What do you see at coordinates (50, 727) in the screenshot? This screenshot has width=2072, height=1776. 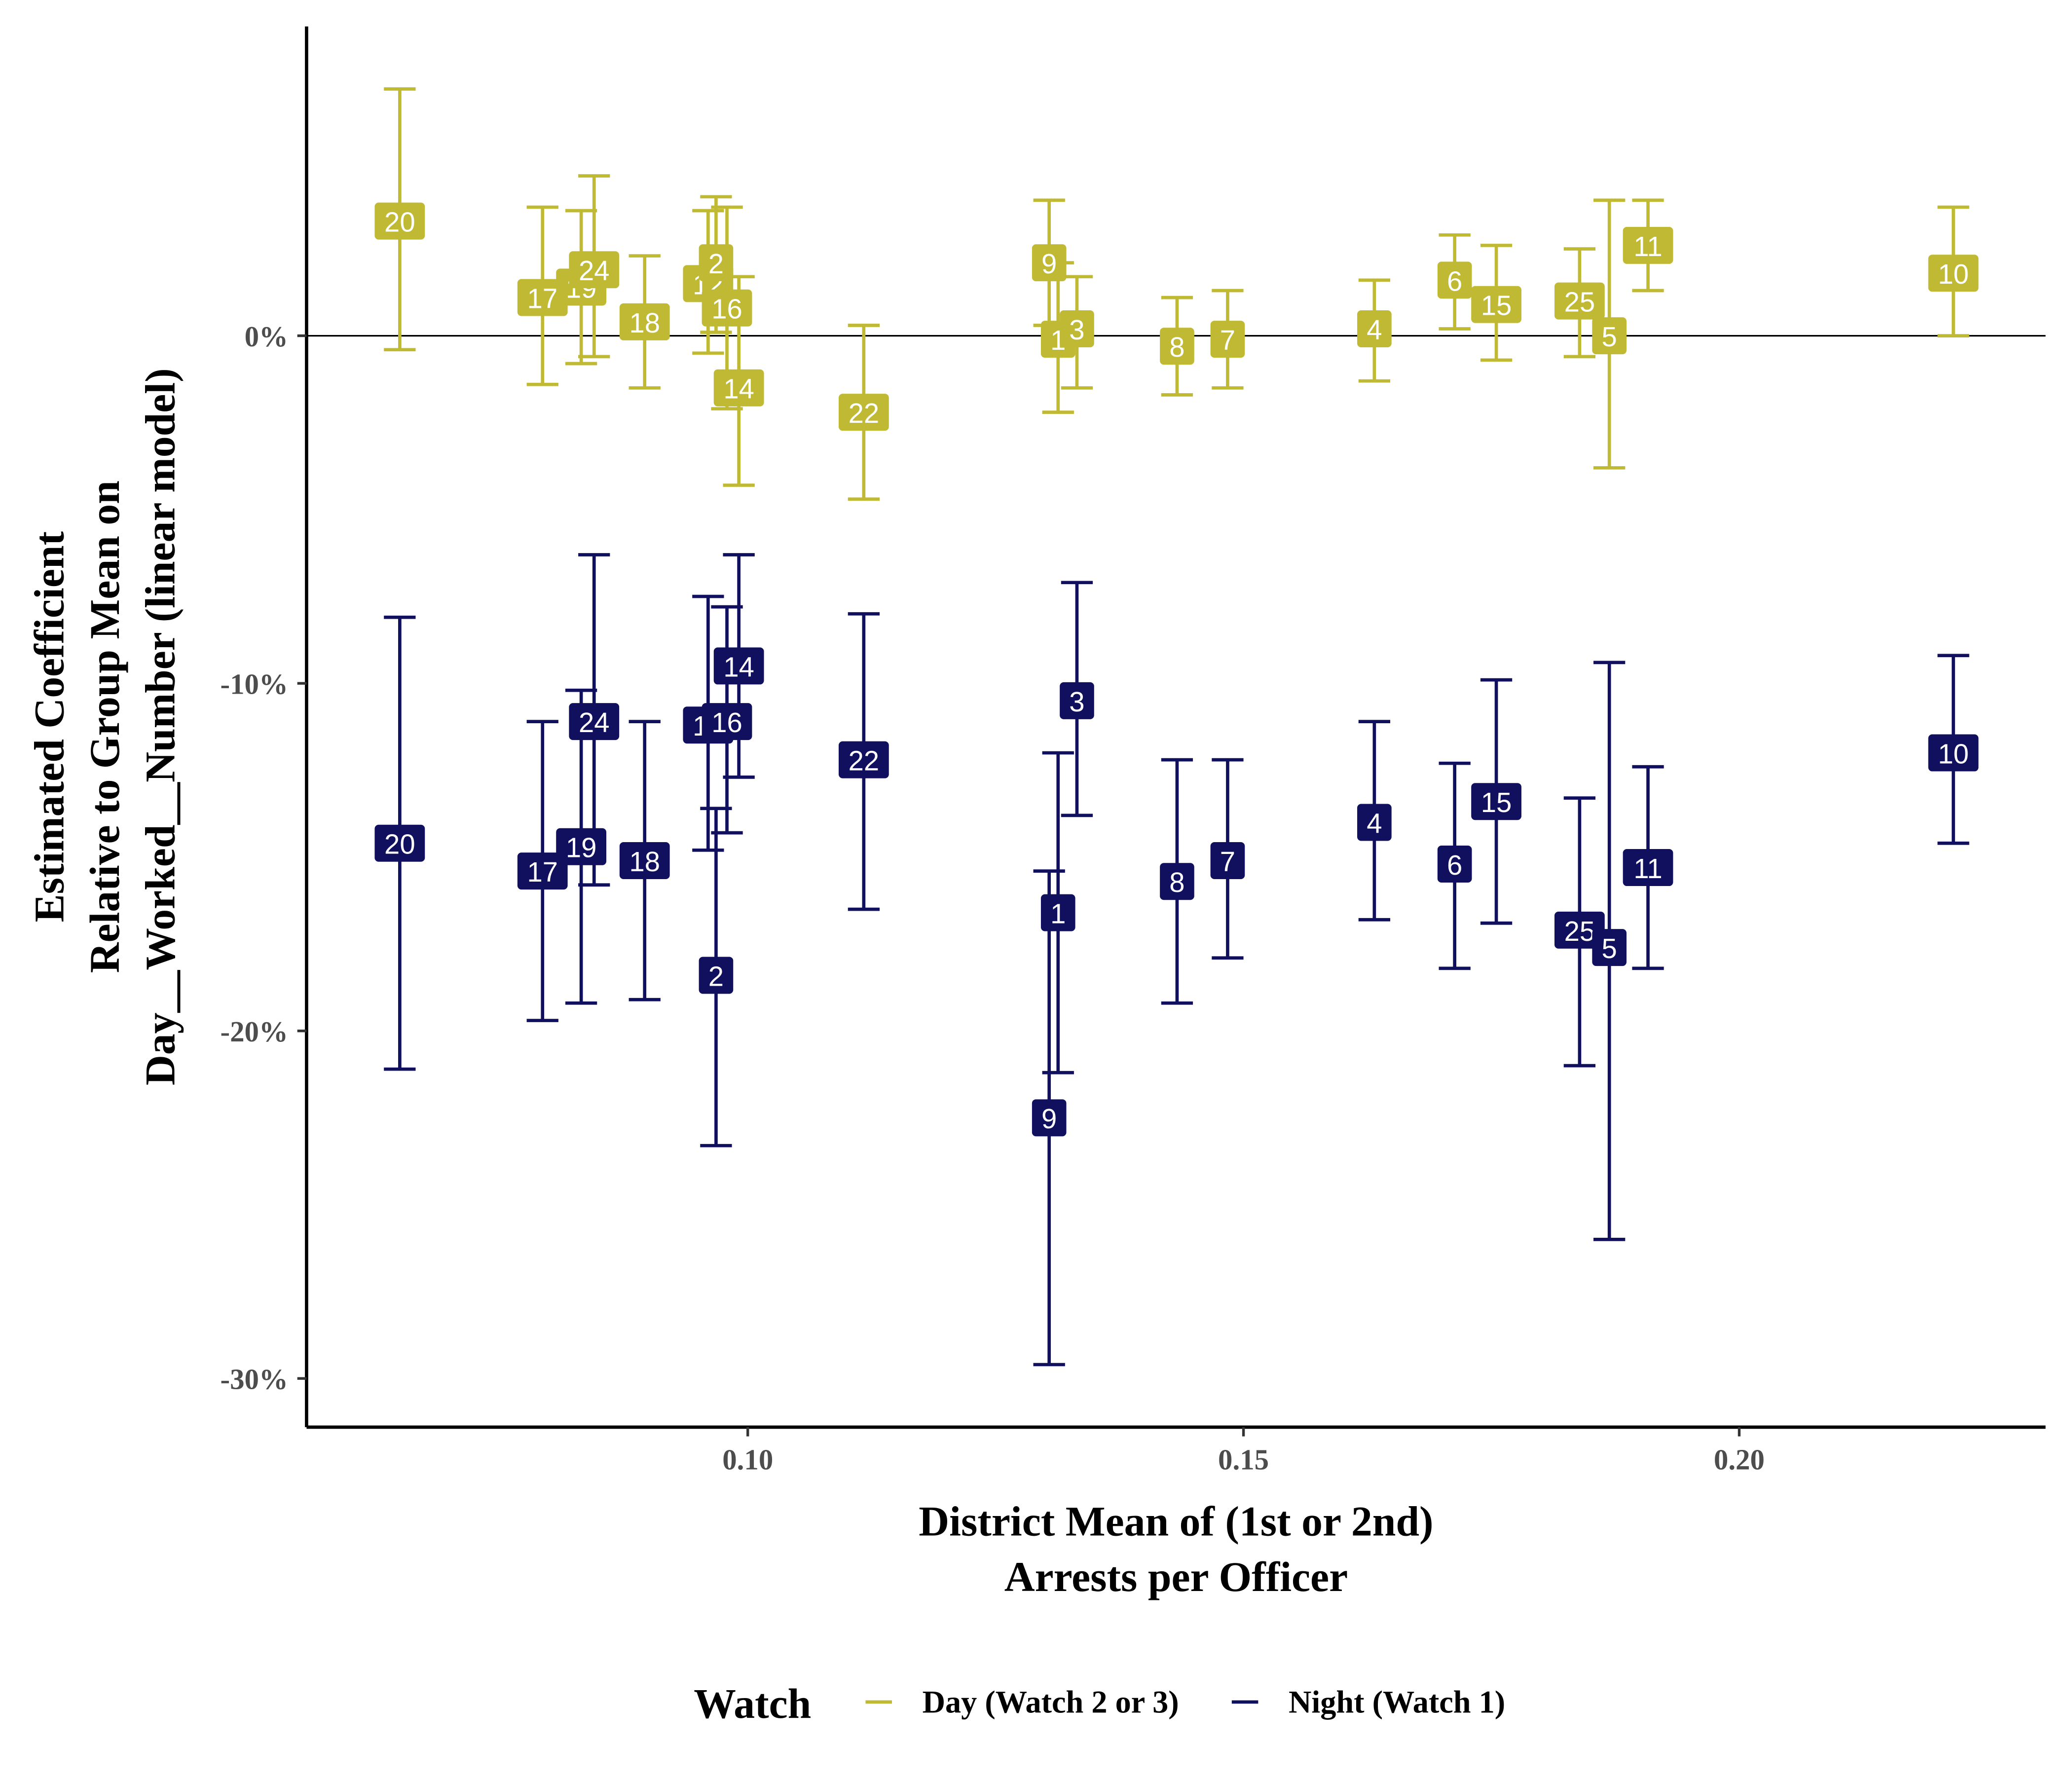 I see `y-axis-title: Estimated Coefficient` at bounding box center [50, 727].